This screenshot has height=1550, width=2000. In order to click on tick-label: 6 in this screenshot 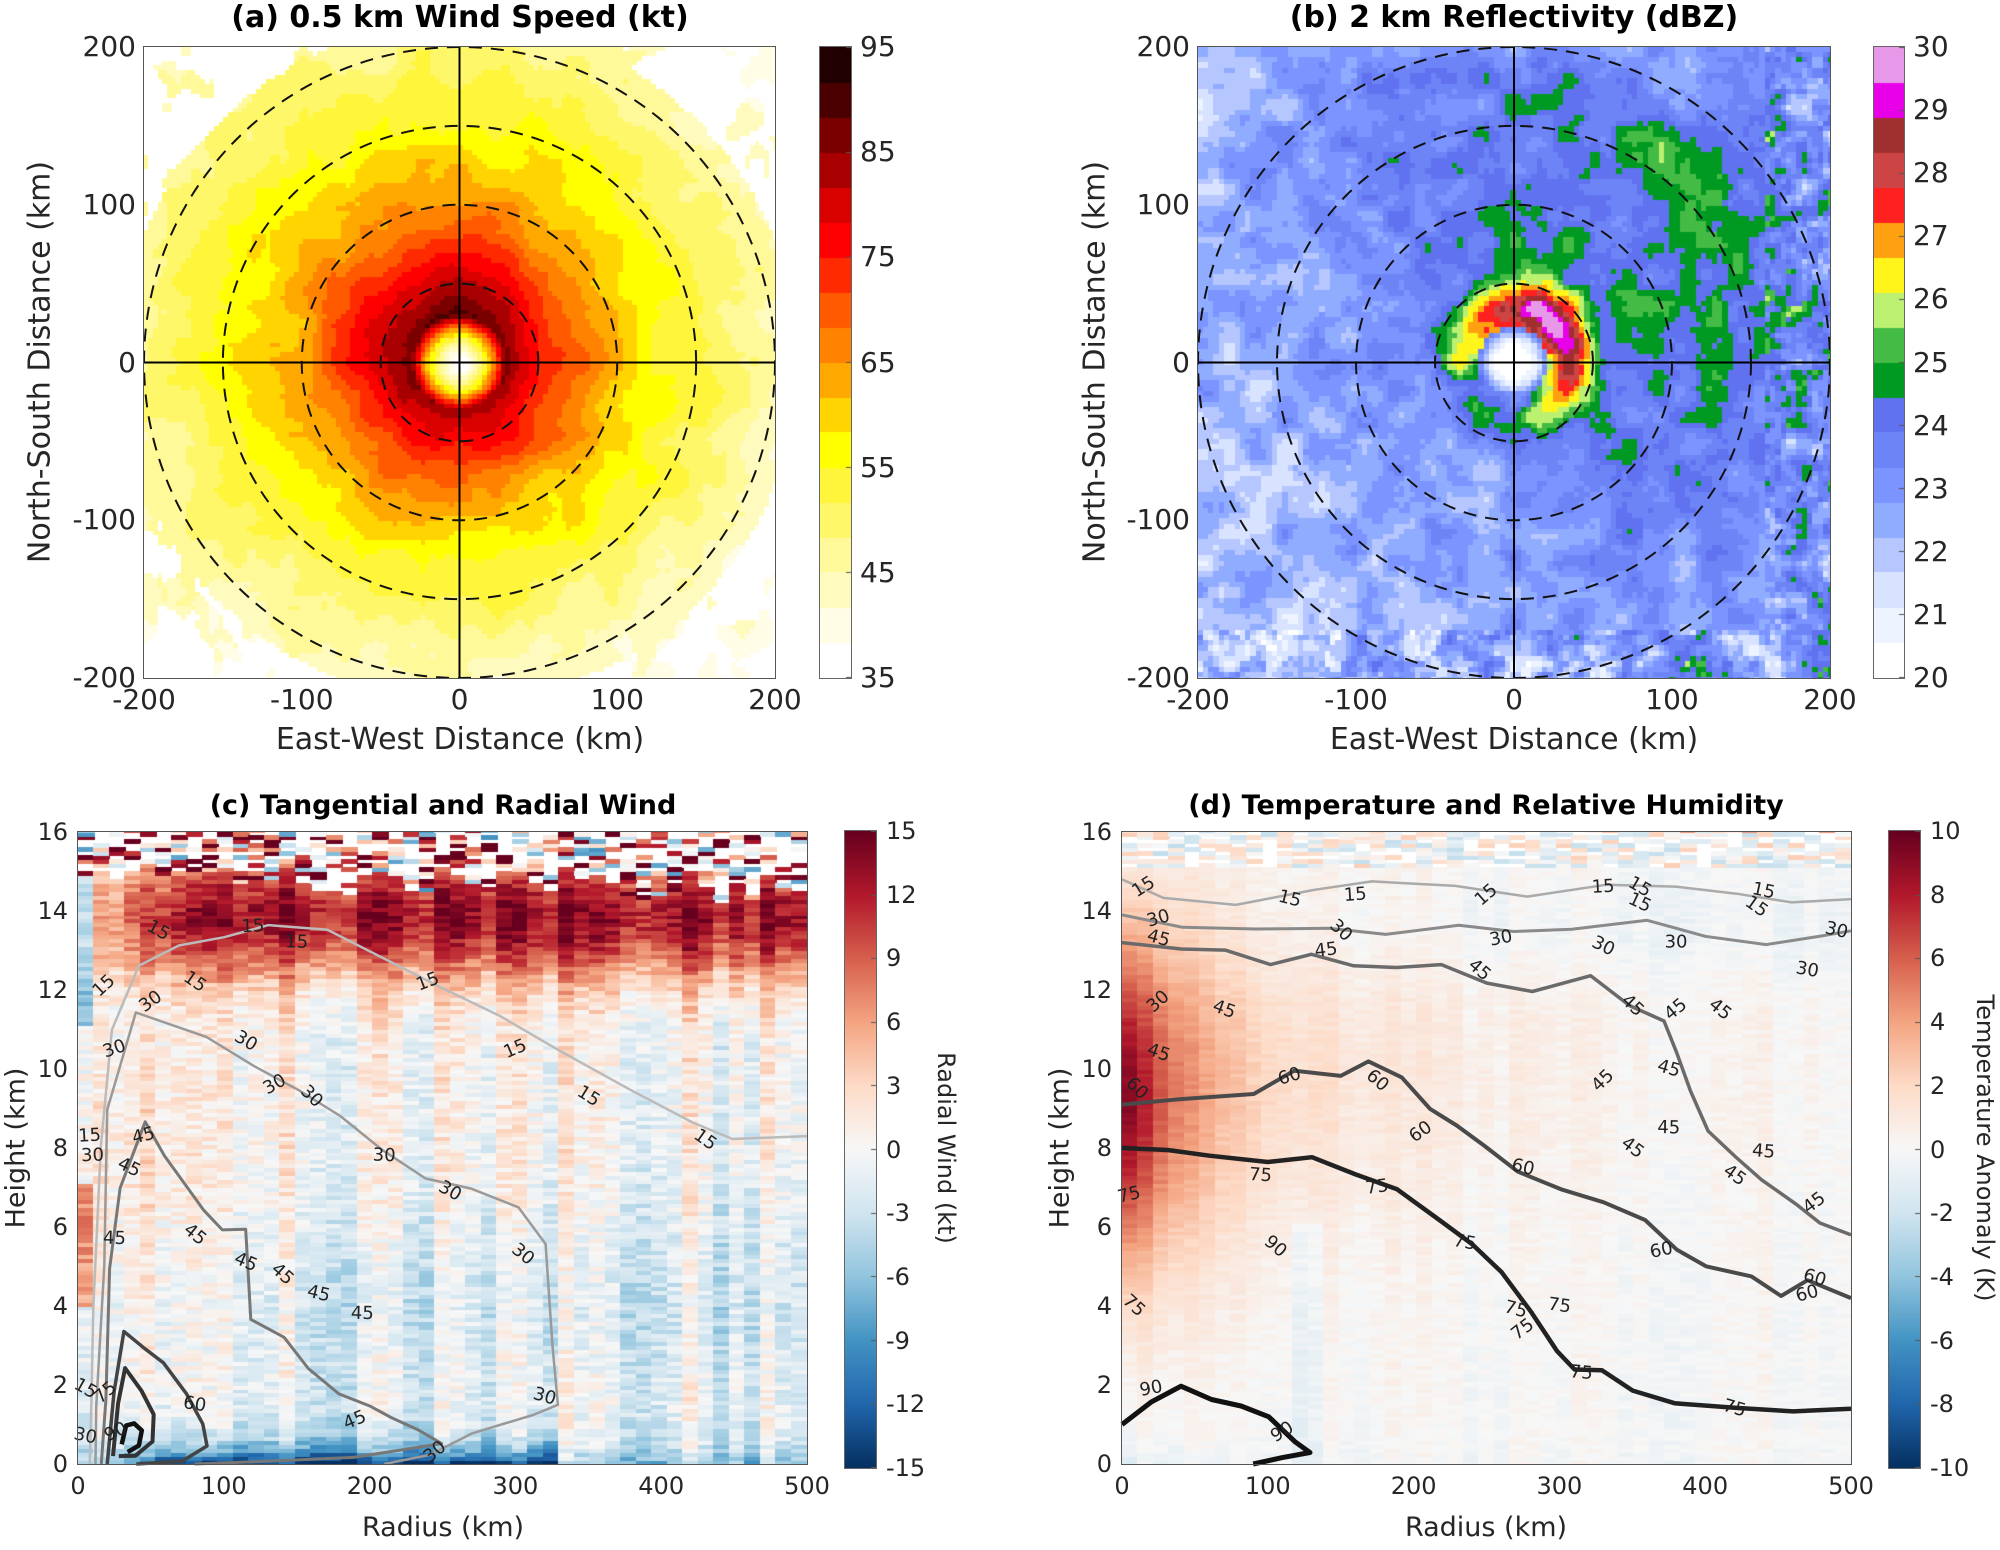, I will do `click(1938, 958)`.